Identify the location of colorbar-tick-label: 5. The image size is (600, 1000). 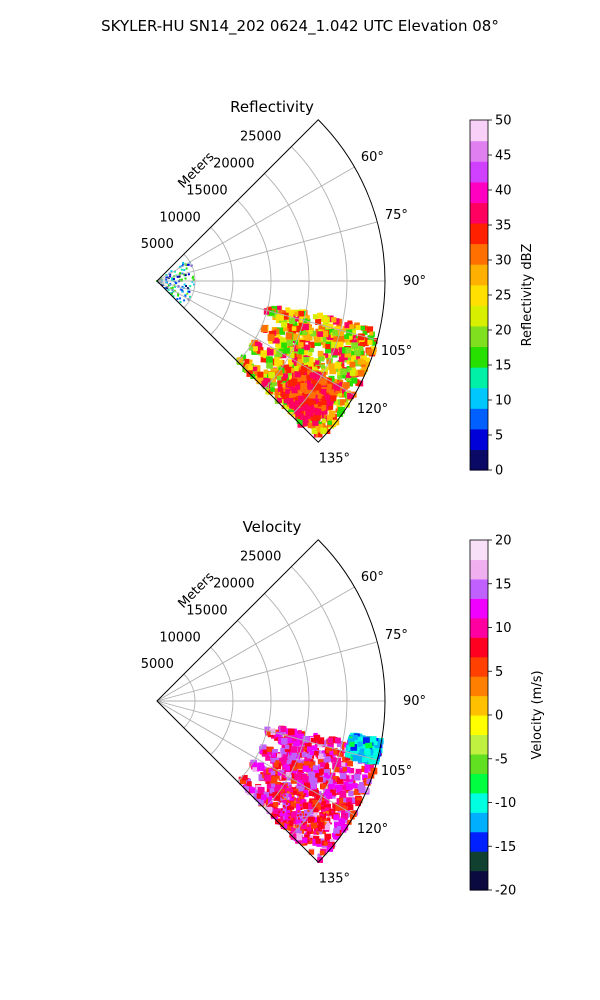
(499, 672).